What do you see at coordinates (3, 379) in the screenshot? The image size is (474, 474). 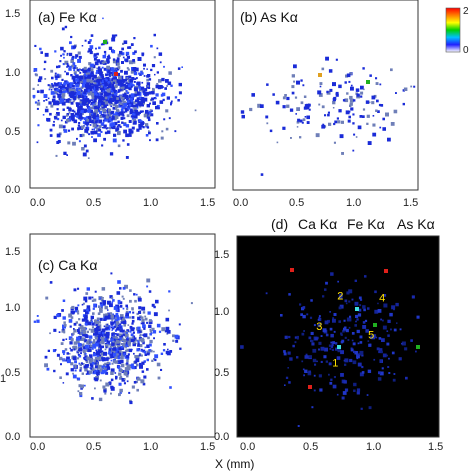 I see `y-axis-title-fragment: 1` at bounding box center [3, 379].